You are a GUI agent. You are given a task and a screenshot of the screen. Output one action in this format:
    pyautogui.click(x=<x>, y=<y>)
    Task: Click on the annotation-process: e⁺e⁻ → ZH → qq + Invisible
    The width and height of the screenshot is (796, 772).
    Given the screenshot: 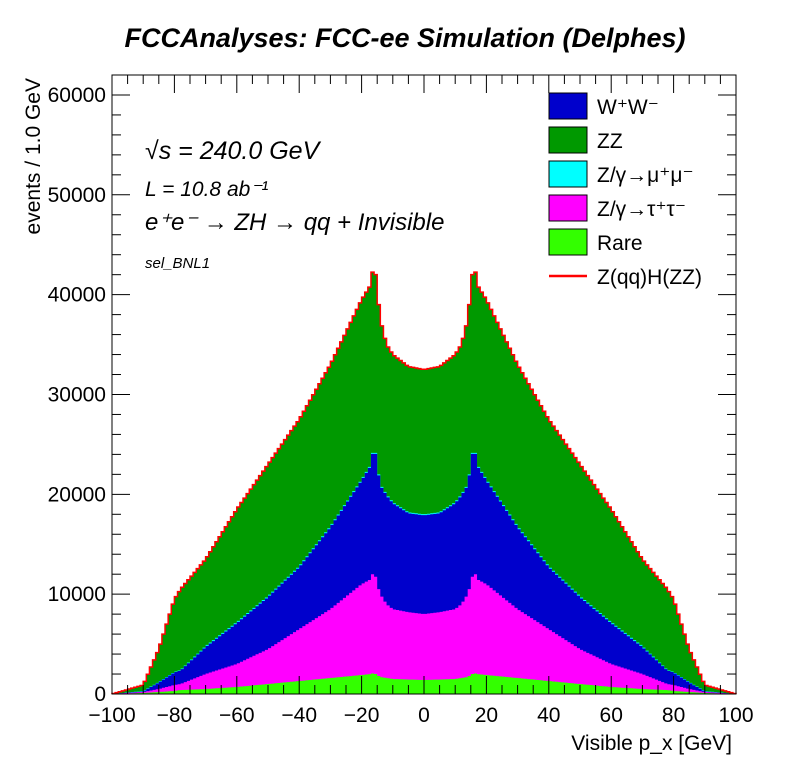 What is the action you would take?
    pyautogui.click(x=294, y=222)
    